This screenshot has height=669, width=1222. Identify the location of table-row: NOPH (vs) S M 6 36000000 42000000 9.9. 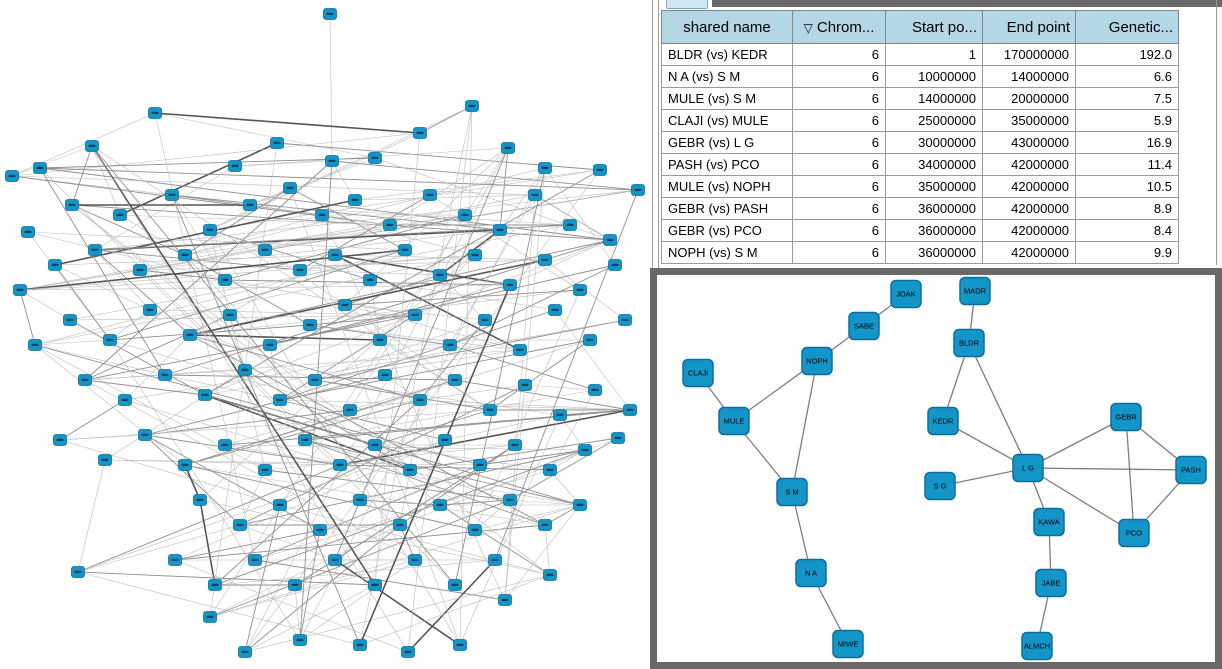
(920, 252).